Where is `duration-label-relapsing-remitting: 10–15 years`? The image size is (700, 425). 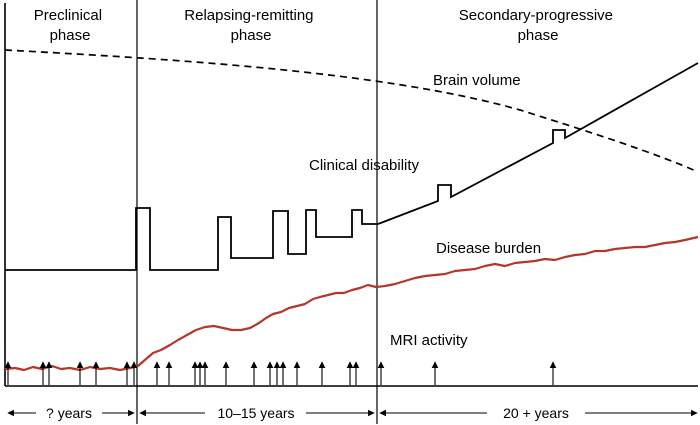 duration-label-relapsing-remitting: 10–15 years is located at coordinates (255, 413).